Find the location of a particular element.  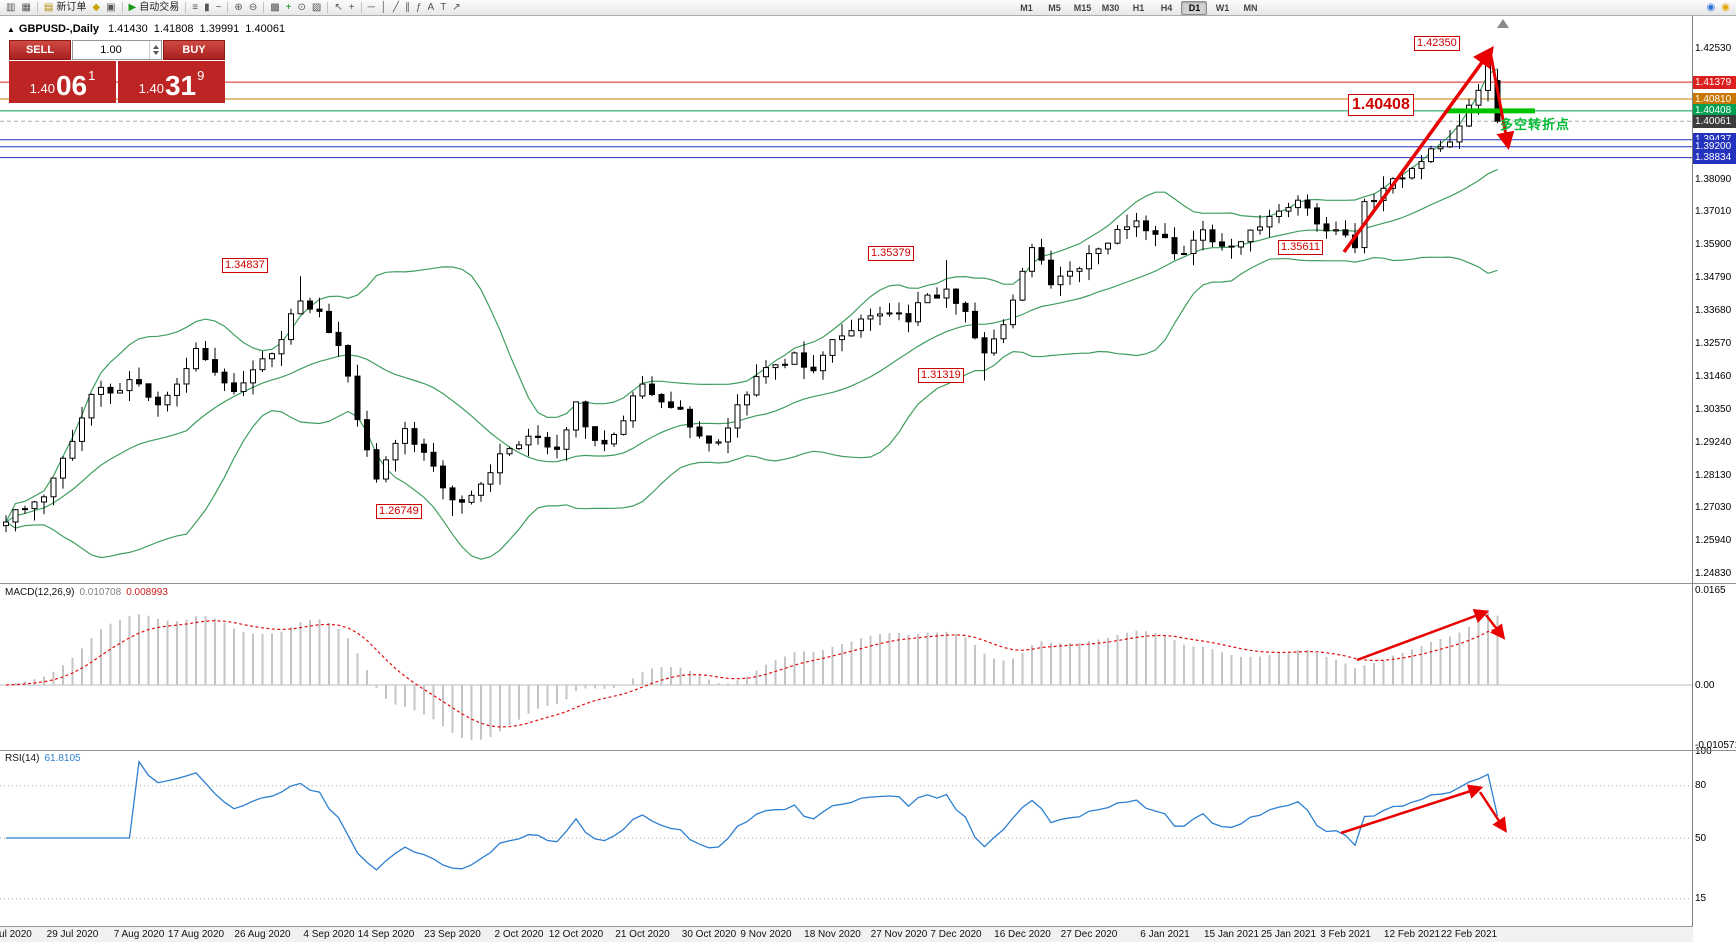

price-callout: 1.26749 is located at coordinates (399, 511).